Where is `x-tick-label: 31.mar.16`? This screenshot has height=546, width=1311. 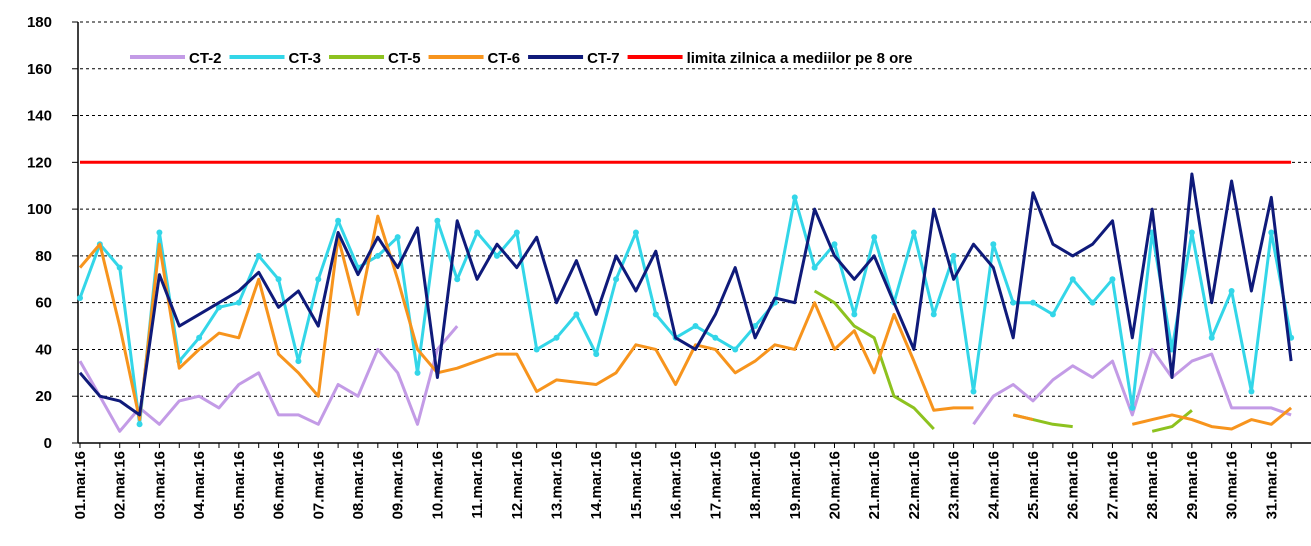 x-tick-label: 31.mar.16 is located at coordinates (1271, 485).